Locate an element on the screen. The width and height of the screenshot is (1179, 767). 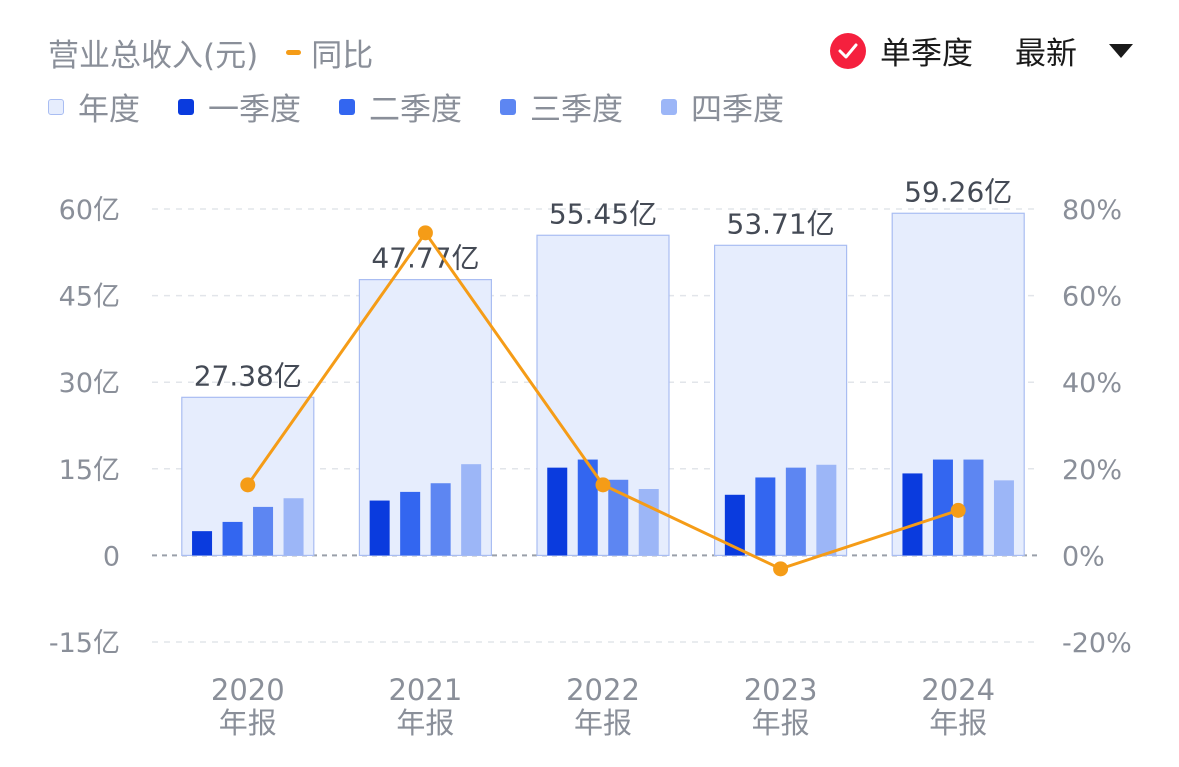
legend-item-q1: 一季度 is located at coordinates (239, 106).